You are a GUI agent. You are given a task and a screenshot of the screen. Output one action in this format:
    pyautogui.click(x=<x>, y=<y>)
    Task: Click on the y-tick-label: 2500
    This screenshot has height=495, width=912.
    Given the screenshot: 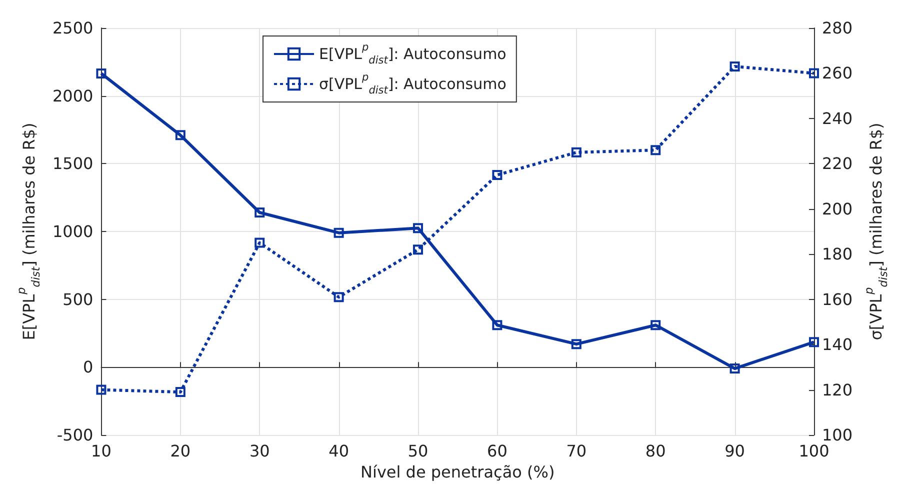 What is the action you would take?
    pyautogui.click(x=73, y=28)
    